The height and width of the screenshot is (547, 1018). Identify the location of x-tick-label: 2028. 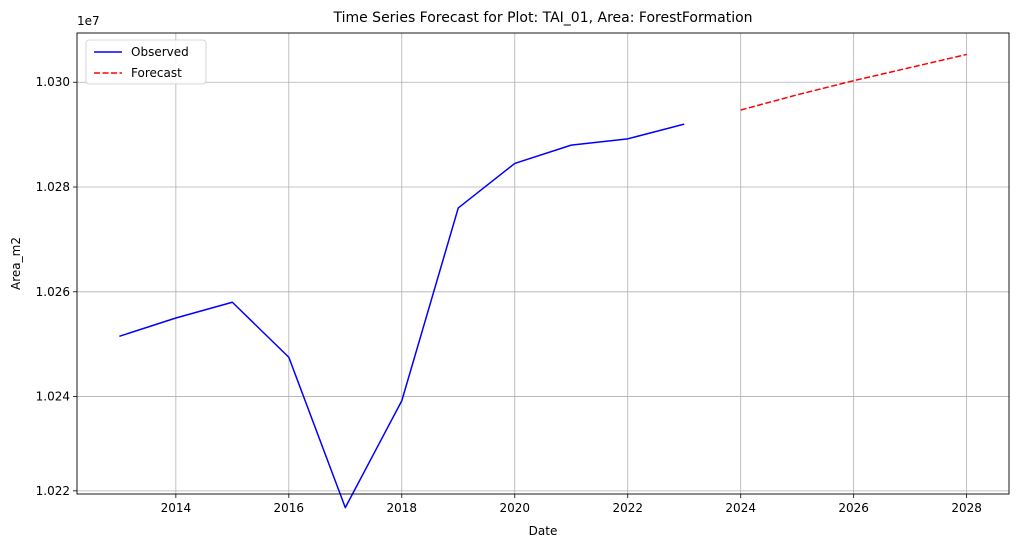
(966, 508).